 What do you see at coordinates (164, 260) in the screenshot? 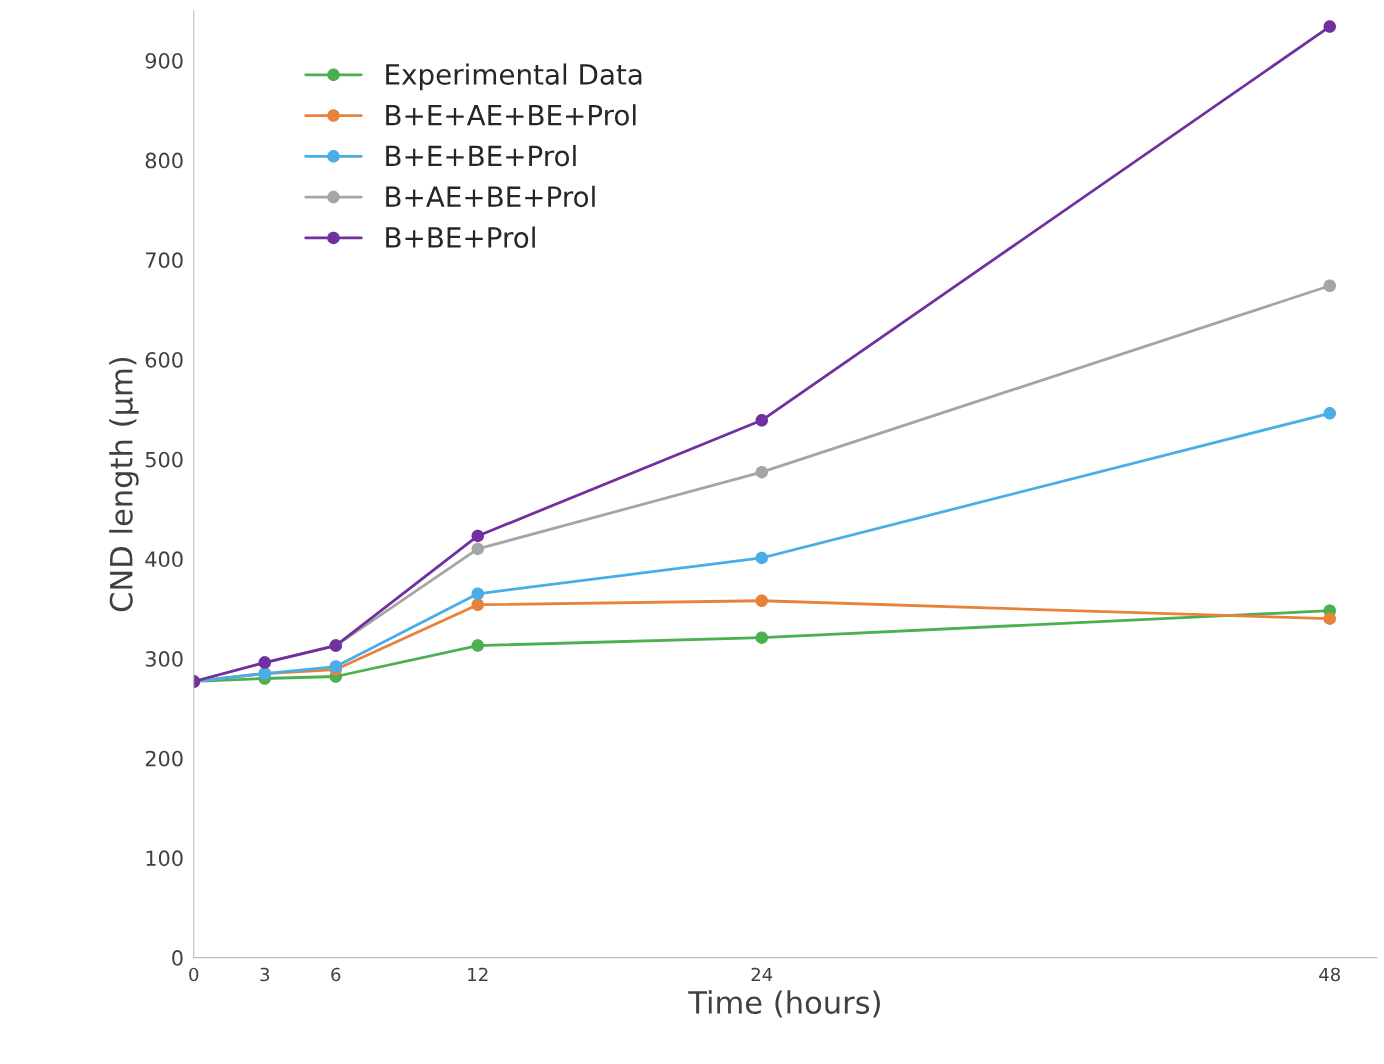
I see `y-tick-label: 700` at bounding box center [164, 260].